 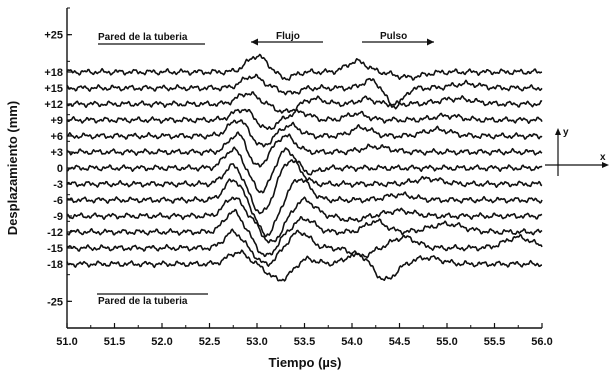 I want to click on inset-y-label: y, so click(x=566, y=132).